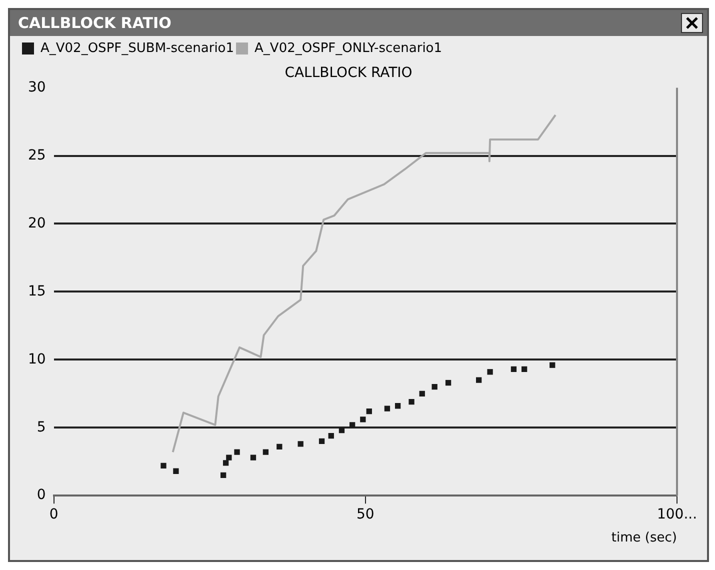 The height and width of the screenshot is (570, 715). I want to click on x-tick-label: 0, so click(53, 514).